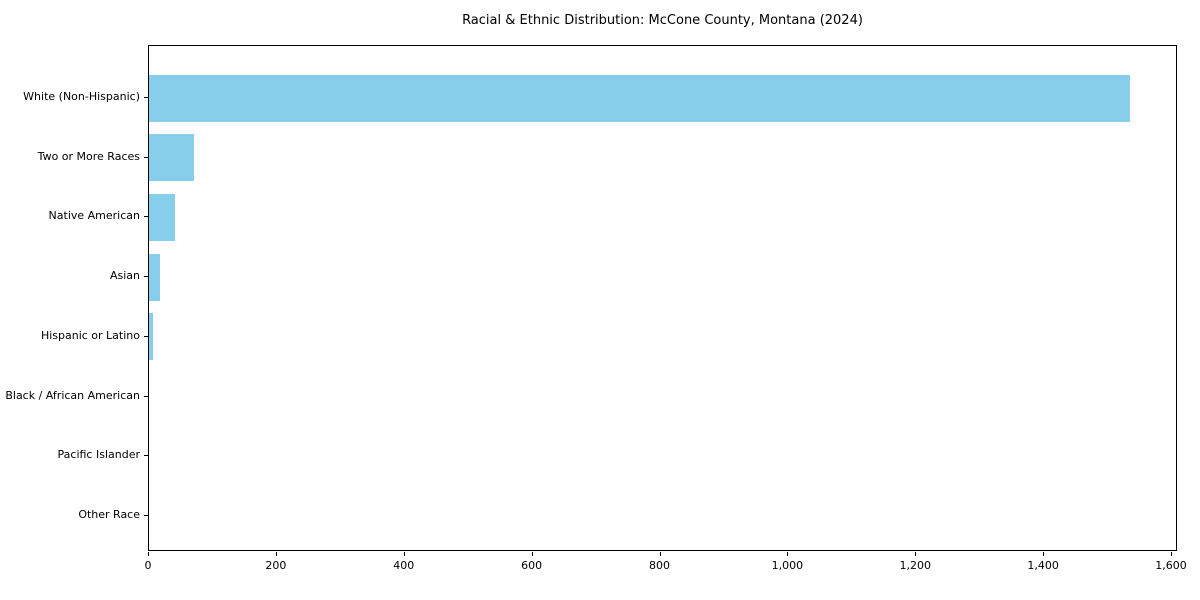 This screenshot has width=1200, height=600. What do you see at coordinates (787, 565) in the screenshot?
I see `x-tick-label: 1,000` at bounding box center [787, 565].